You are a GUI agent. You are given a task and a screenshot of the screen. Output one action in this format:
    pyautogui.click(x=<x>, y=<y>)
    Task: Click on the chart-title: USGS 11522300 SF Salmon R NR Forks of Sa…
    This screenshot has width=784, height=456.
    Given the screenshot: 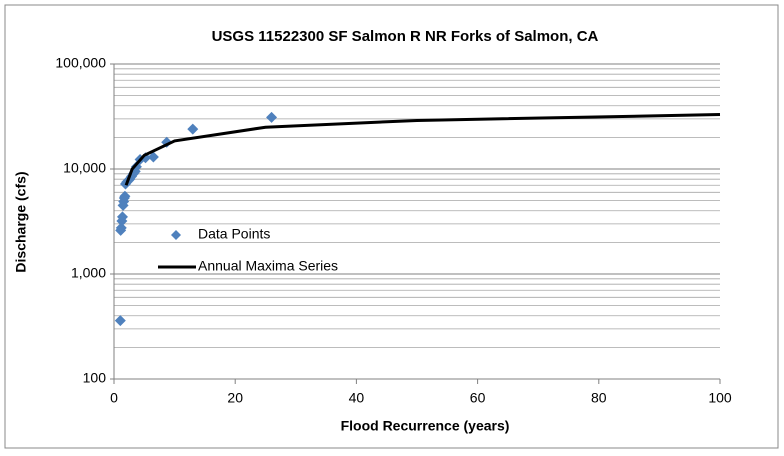 What is the action you would take?
    pyautogui.click(x=405, y=36)
    